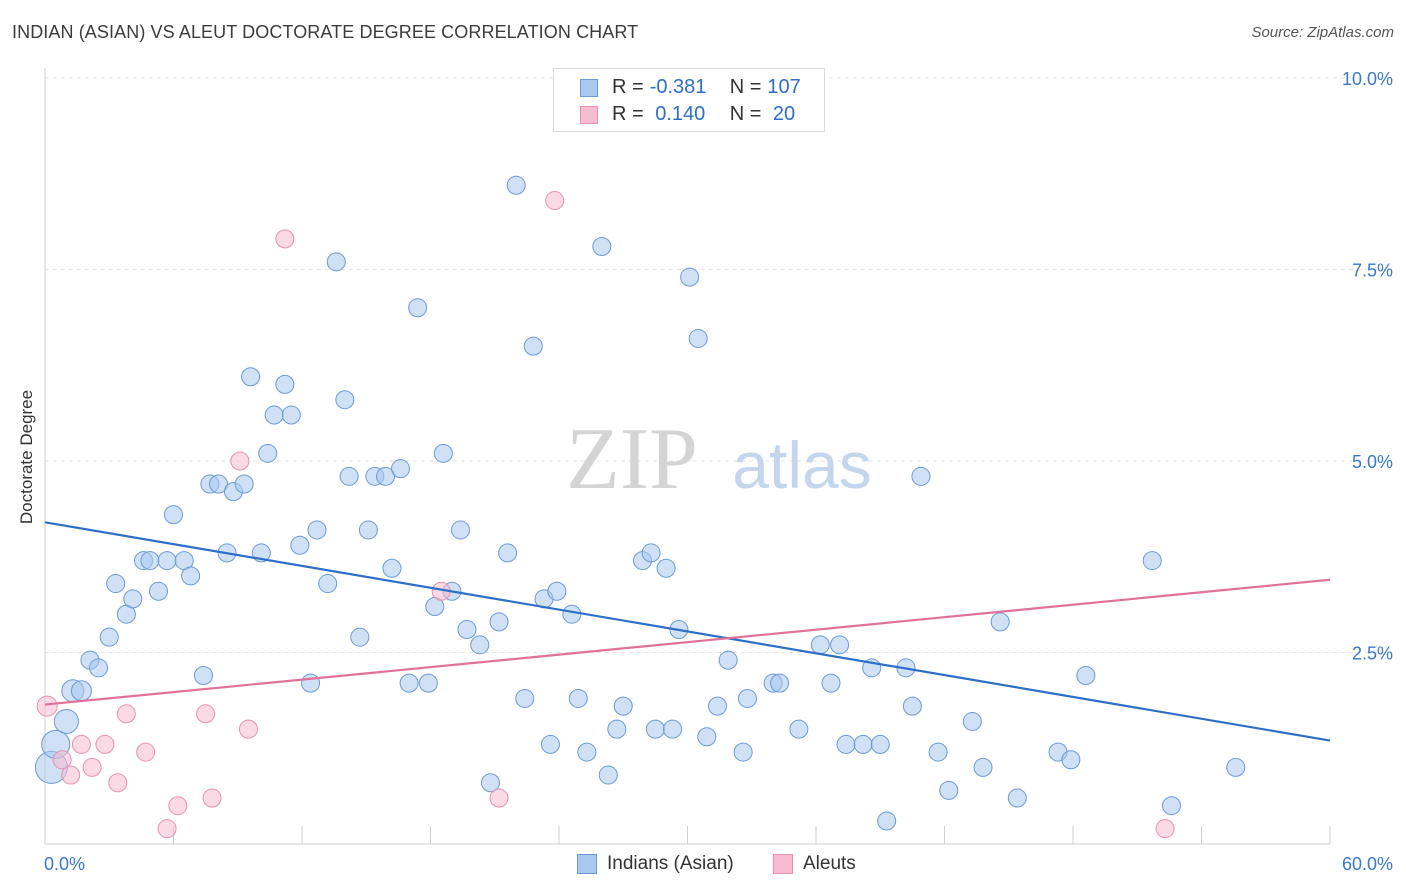 The width and height of the screenshot is (1406, 892). What do you see at coordinates (801, 465) in the screenshot?
I see `watermark-atlas: atlas` at bounding box center [801, 465].